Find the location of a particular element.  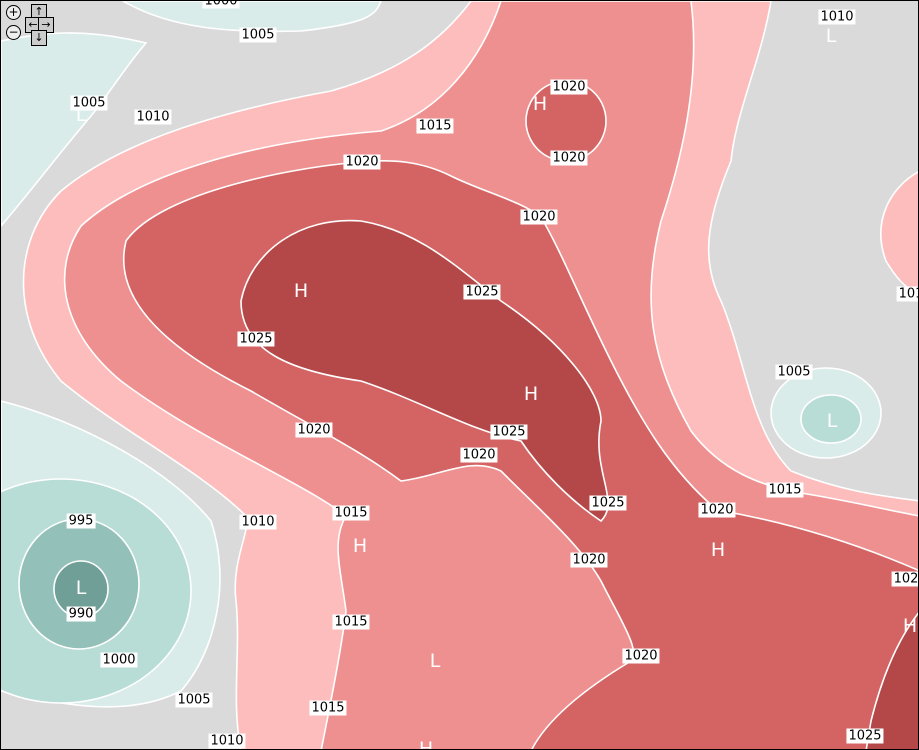

band-995-1000-east is located at coordinates (831, 419).